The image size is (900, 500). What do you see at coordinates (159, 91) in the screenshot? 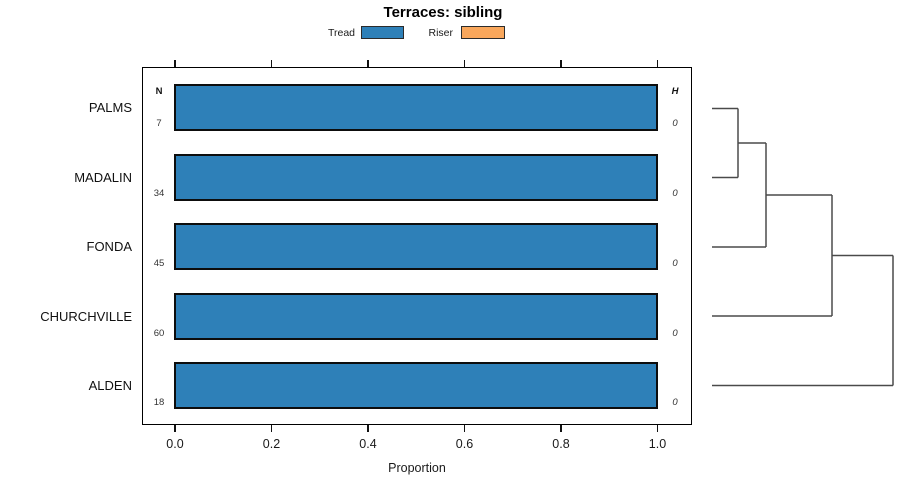
I see `n-column-header: N` at bounding box center [159, 91].